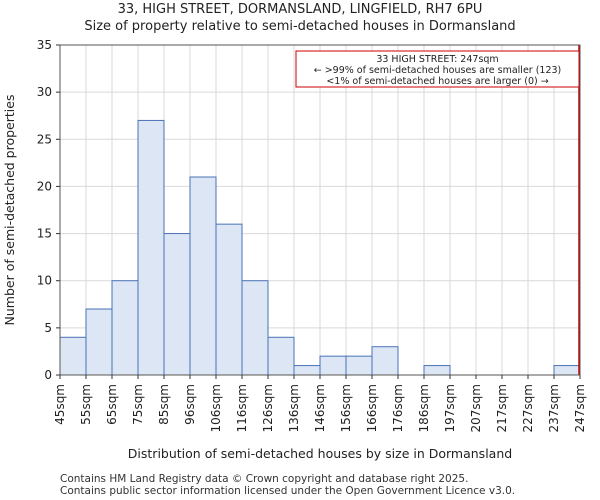  I want to click on y-tick-label: 35, so click(44, 45).